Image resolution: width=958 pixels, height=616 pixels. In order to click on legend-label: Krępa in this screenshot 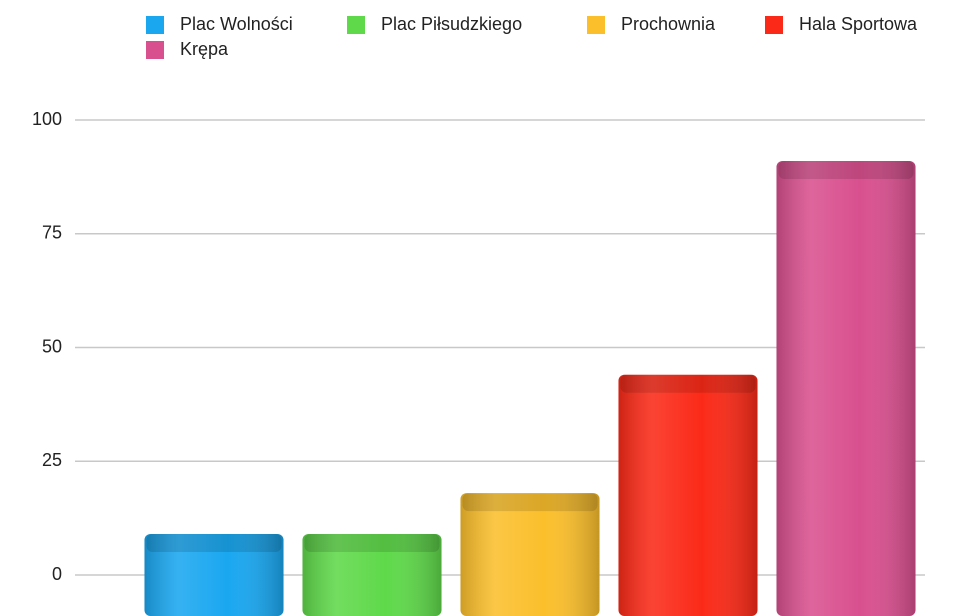, I will do `click(204, 49)`.